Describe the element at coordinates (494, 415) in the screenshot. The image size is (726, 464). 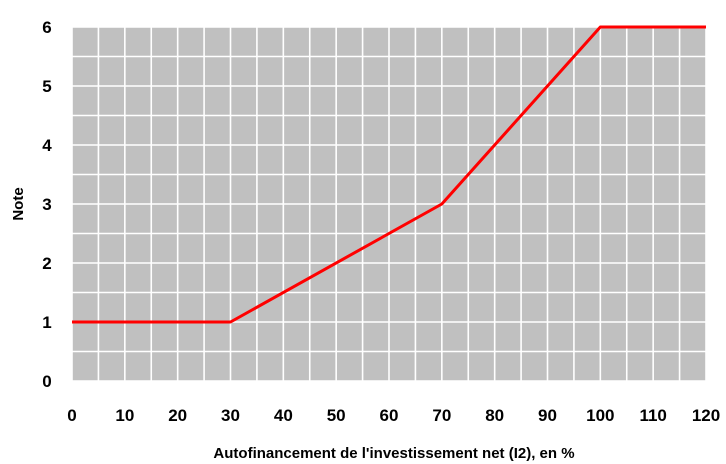
I see `x-tick-label: 80` at that location.